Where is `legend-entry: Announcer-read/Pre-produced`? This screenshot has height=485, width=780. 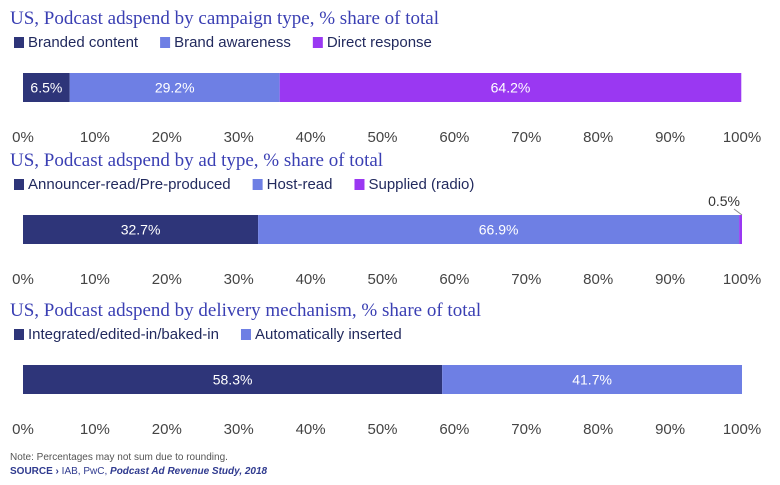
legend-entry: Announcer-read/Pre-produced is located at coordinates (129, 184).